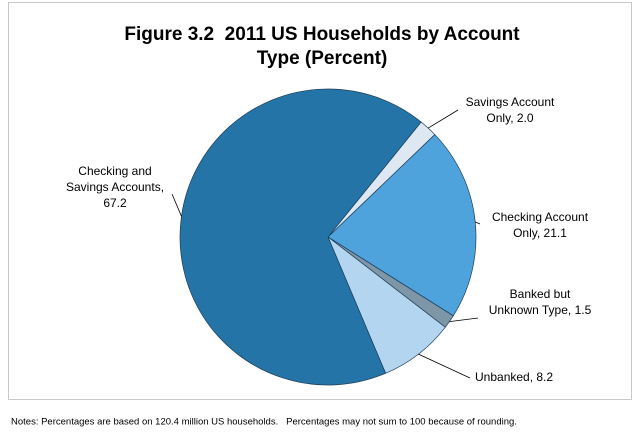  What do you see at coordinates (510, 102) in the screenshot?
I see `slice-label: Savings Account` at bounding box center [510, 102].